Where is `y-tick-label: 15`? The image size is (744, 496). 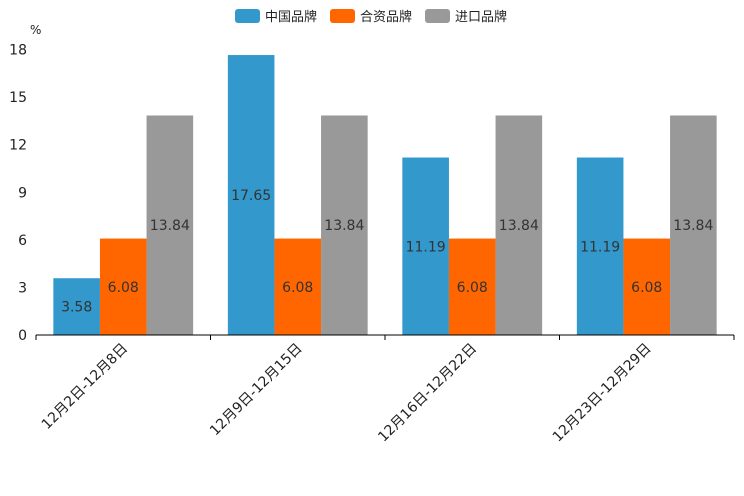 y-tick-label: 15 is located at coordinates (18, 98).